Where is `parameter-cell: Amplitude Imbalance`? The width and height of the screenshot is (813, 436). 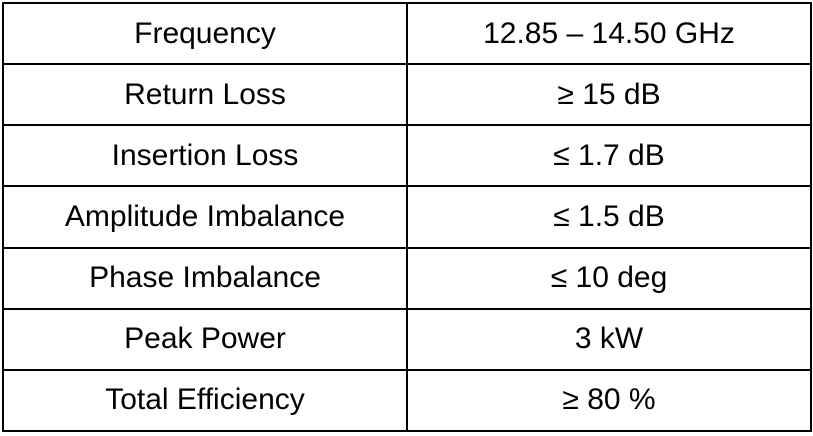 parameter-cell: Amplitude Imbalance is located at coordinates (205, 217).